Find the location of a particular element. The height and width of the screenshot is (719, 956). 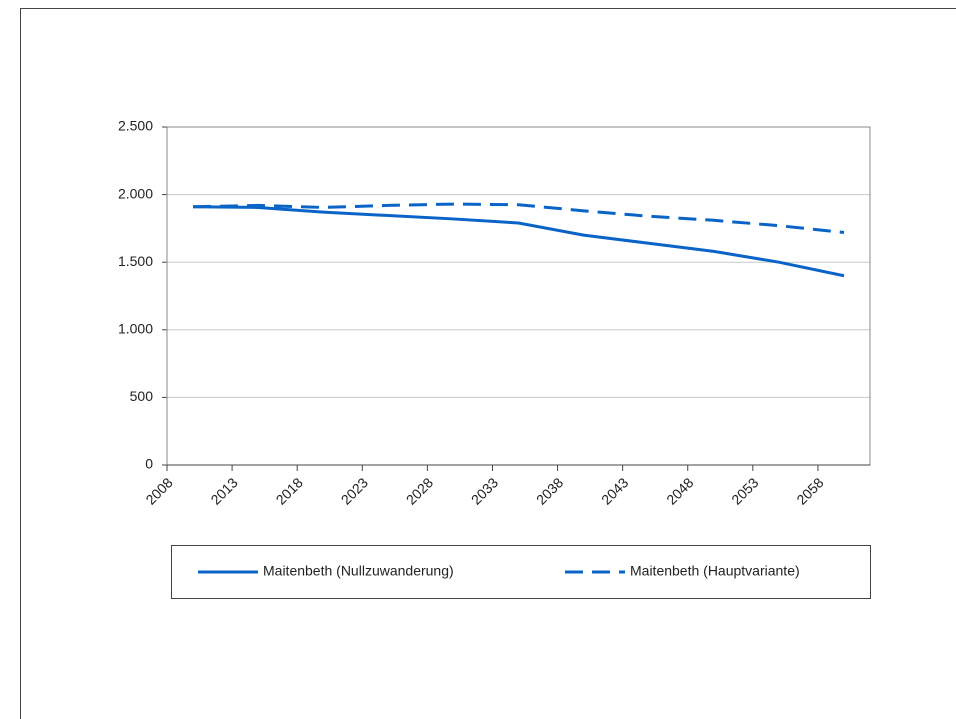

y-tick-label: 1.000 is located at coordinates (135, 329).